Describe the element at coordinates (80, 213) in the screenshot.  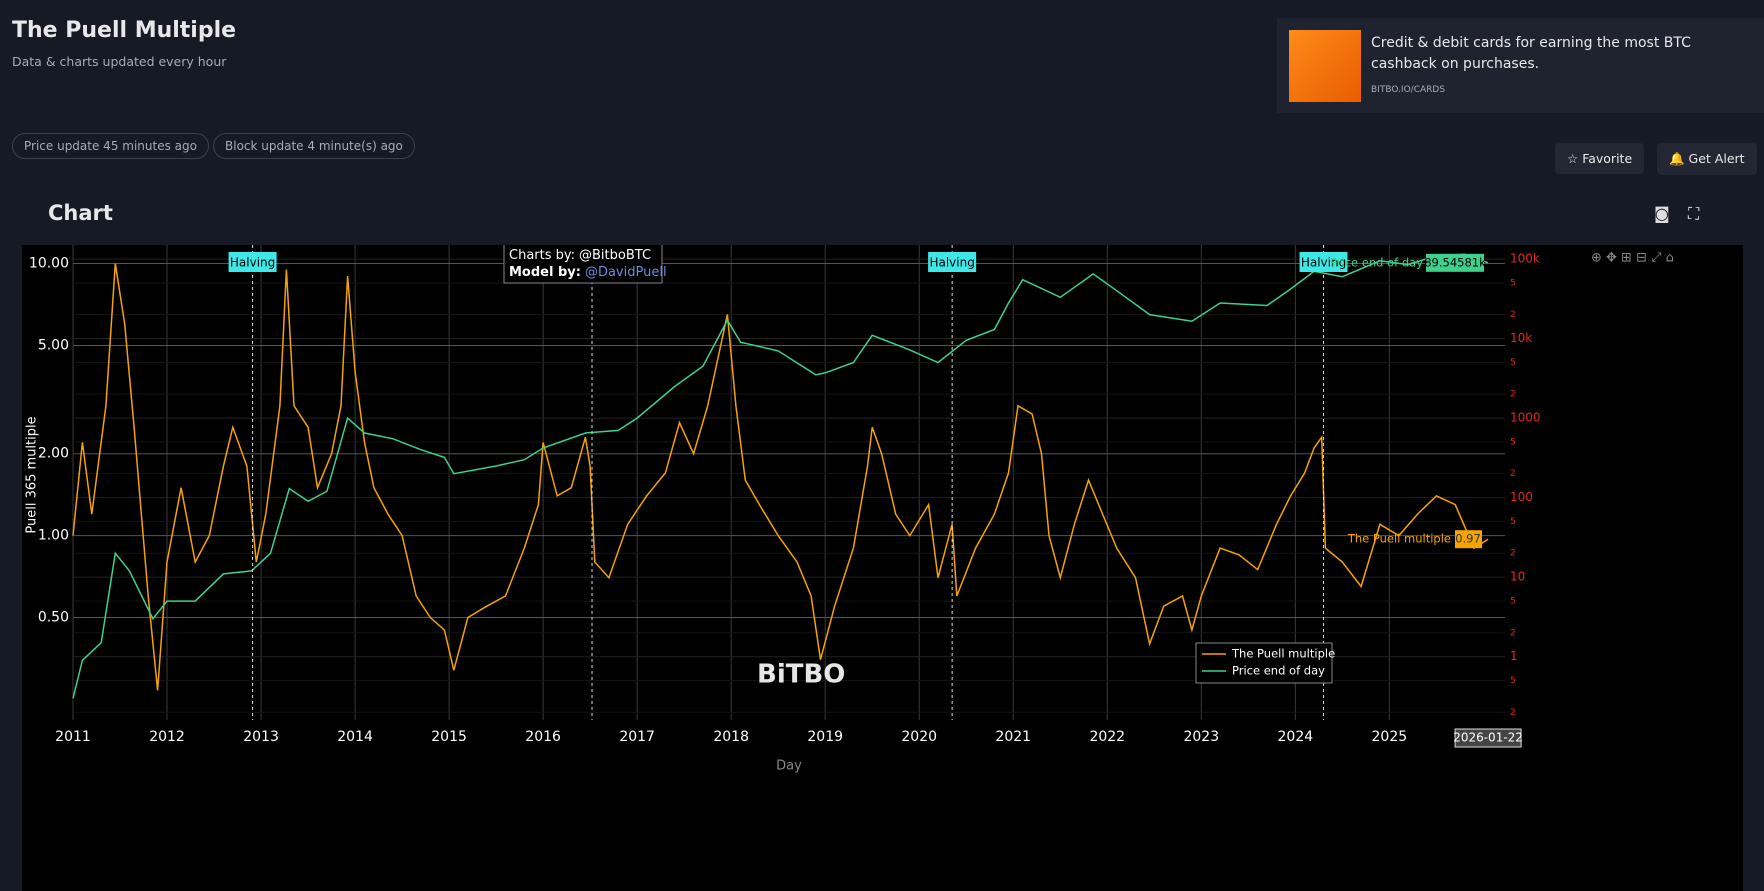
I see `section-title: Chart` at that location.